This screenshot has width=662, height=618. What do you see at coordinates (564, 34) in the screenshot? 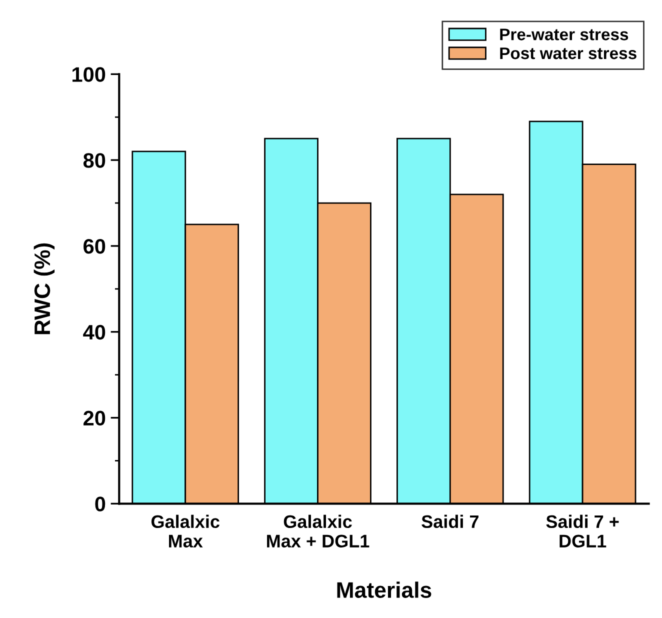
I see `legend-label: Pre-water stress` at bounding box center [564, 34].